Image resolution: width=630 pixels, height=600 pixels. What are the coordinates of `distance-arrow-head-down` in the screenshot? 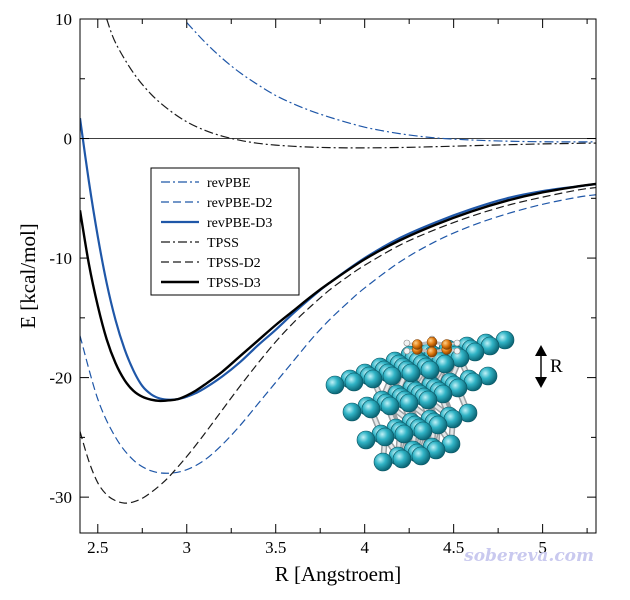 It's located at (541, 382).